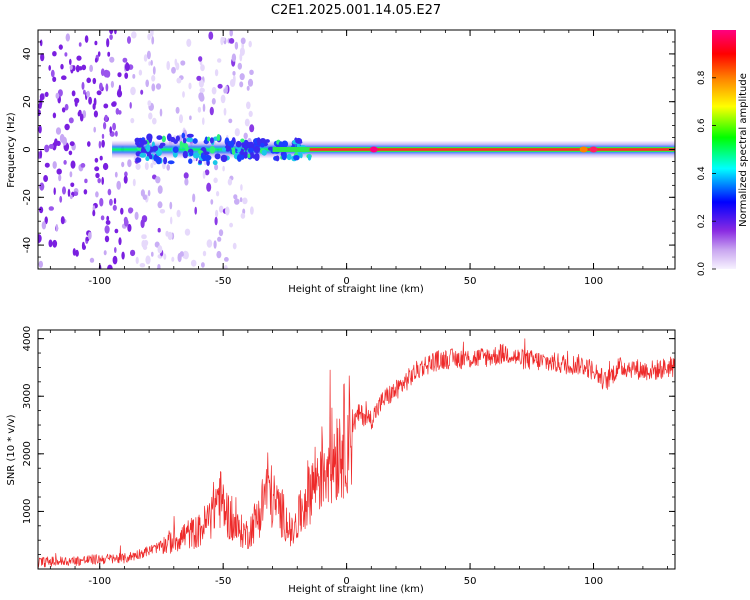  Describe the element at coordinates (702, 173) in the screenshot. I see `colorbar-tick-label: 0.4` at that location.